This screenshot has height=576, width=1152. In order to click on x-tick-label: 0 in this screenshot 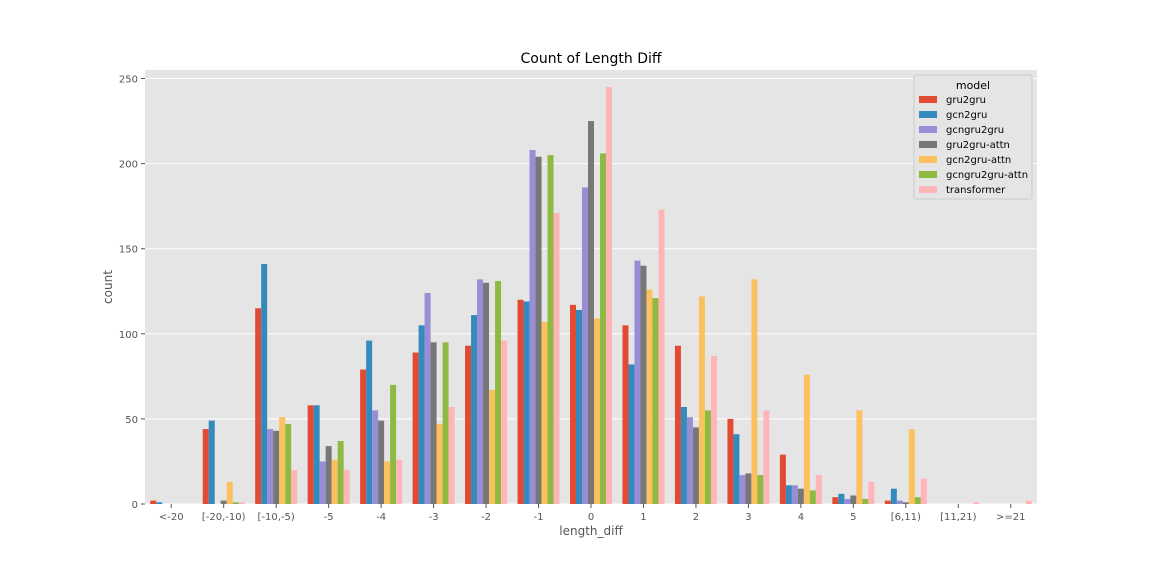, I will do `click(591, 517)`.